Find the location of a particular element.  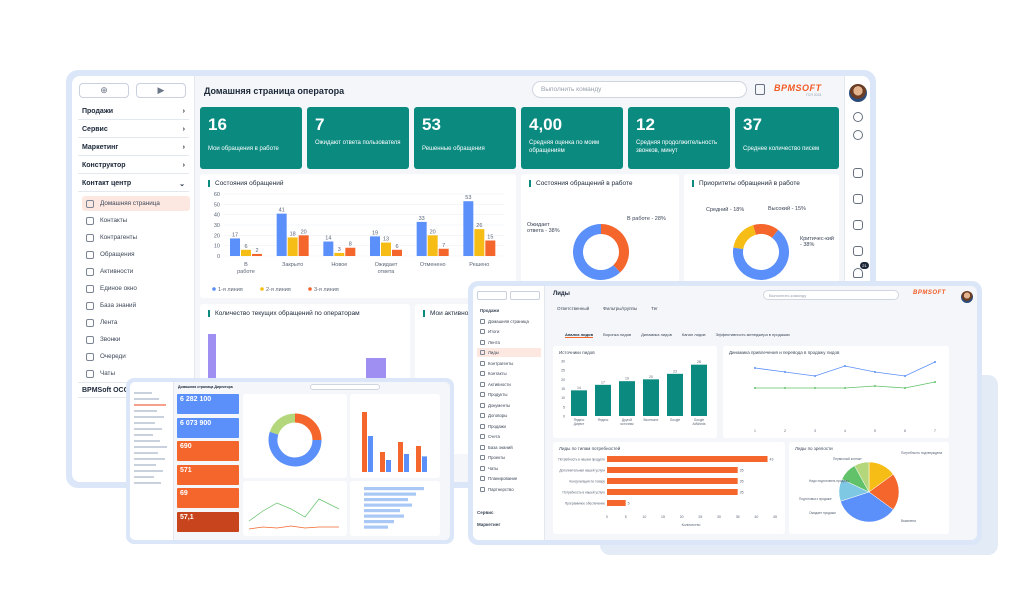

sidebar-item-contacts: Контакты is located at coordinates (136, 220).